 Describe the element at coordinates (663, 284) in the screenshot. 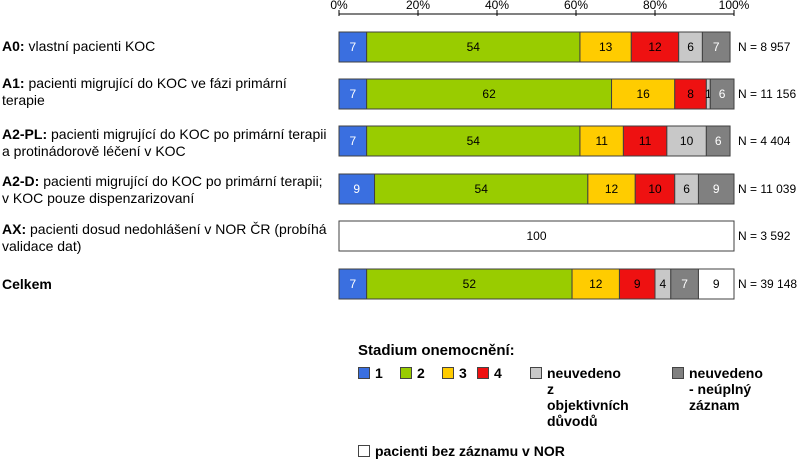

I see `bar-value-label: 4` at that location.